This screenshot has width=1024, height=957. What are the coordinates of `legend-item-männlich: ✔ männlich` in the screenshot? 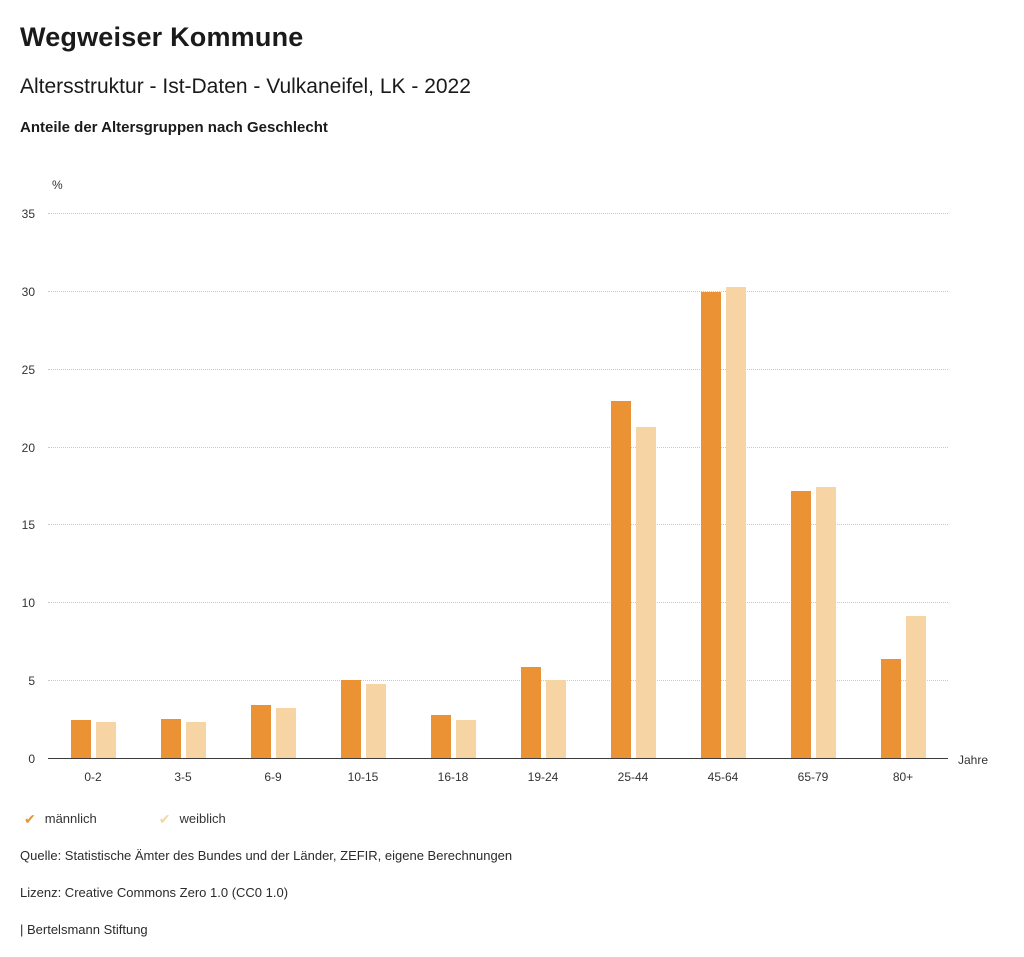 It's located at (60, 818).